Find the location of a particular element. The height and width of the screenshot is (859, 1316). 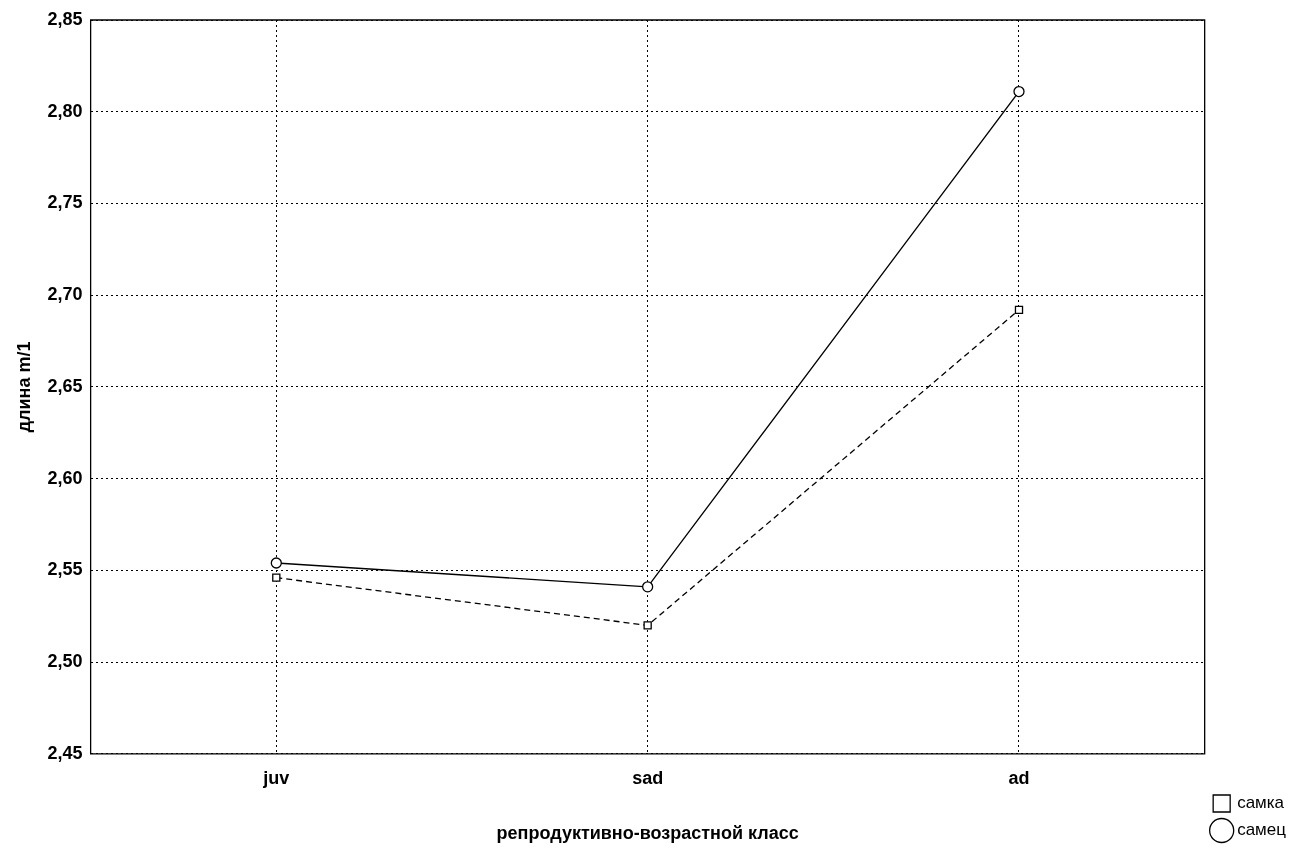

y-tick-label: 2,55 is located at coordinates (65, 569).